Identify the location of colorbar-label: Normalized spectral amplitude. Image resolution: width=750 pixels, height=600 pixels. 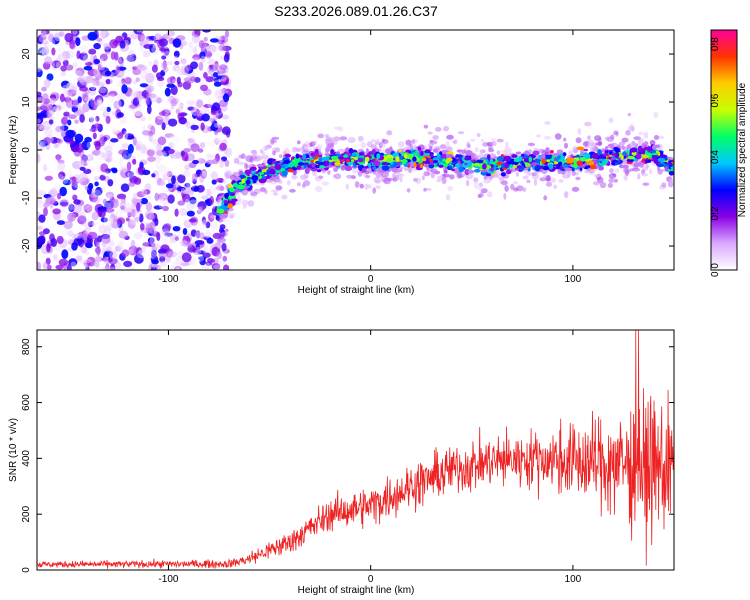
(742, 149).